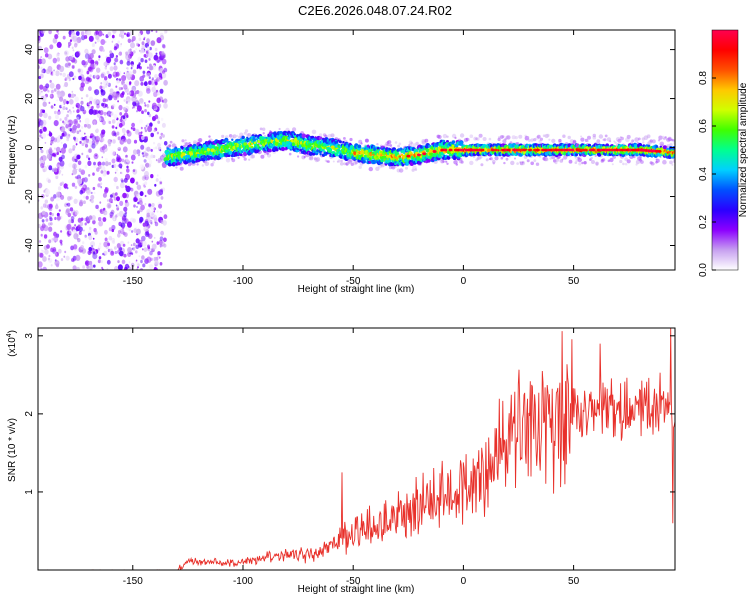  Describe the element at coordinates (356, 589) in the screenshot. I see `snr-x-label: Height of straight line (km)` at that location.